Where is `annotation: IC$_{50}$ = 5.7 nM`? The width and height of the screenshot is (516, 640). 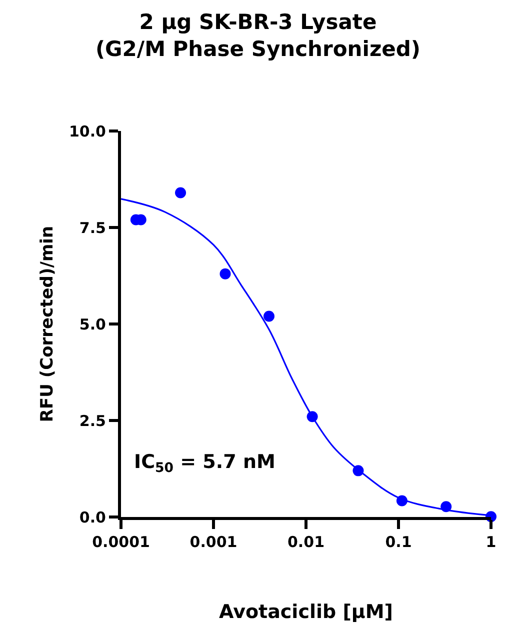
annotation: IC$_{50}$ = 5.7 nM is located at coordinates (205, 463).